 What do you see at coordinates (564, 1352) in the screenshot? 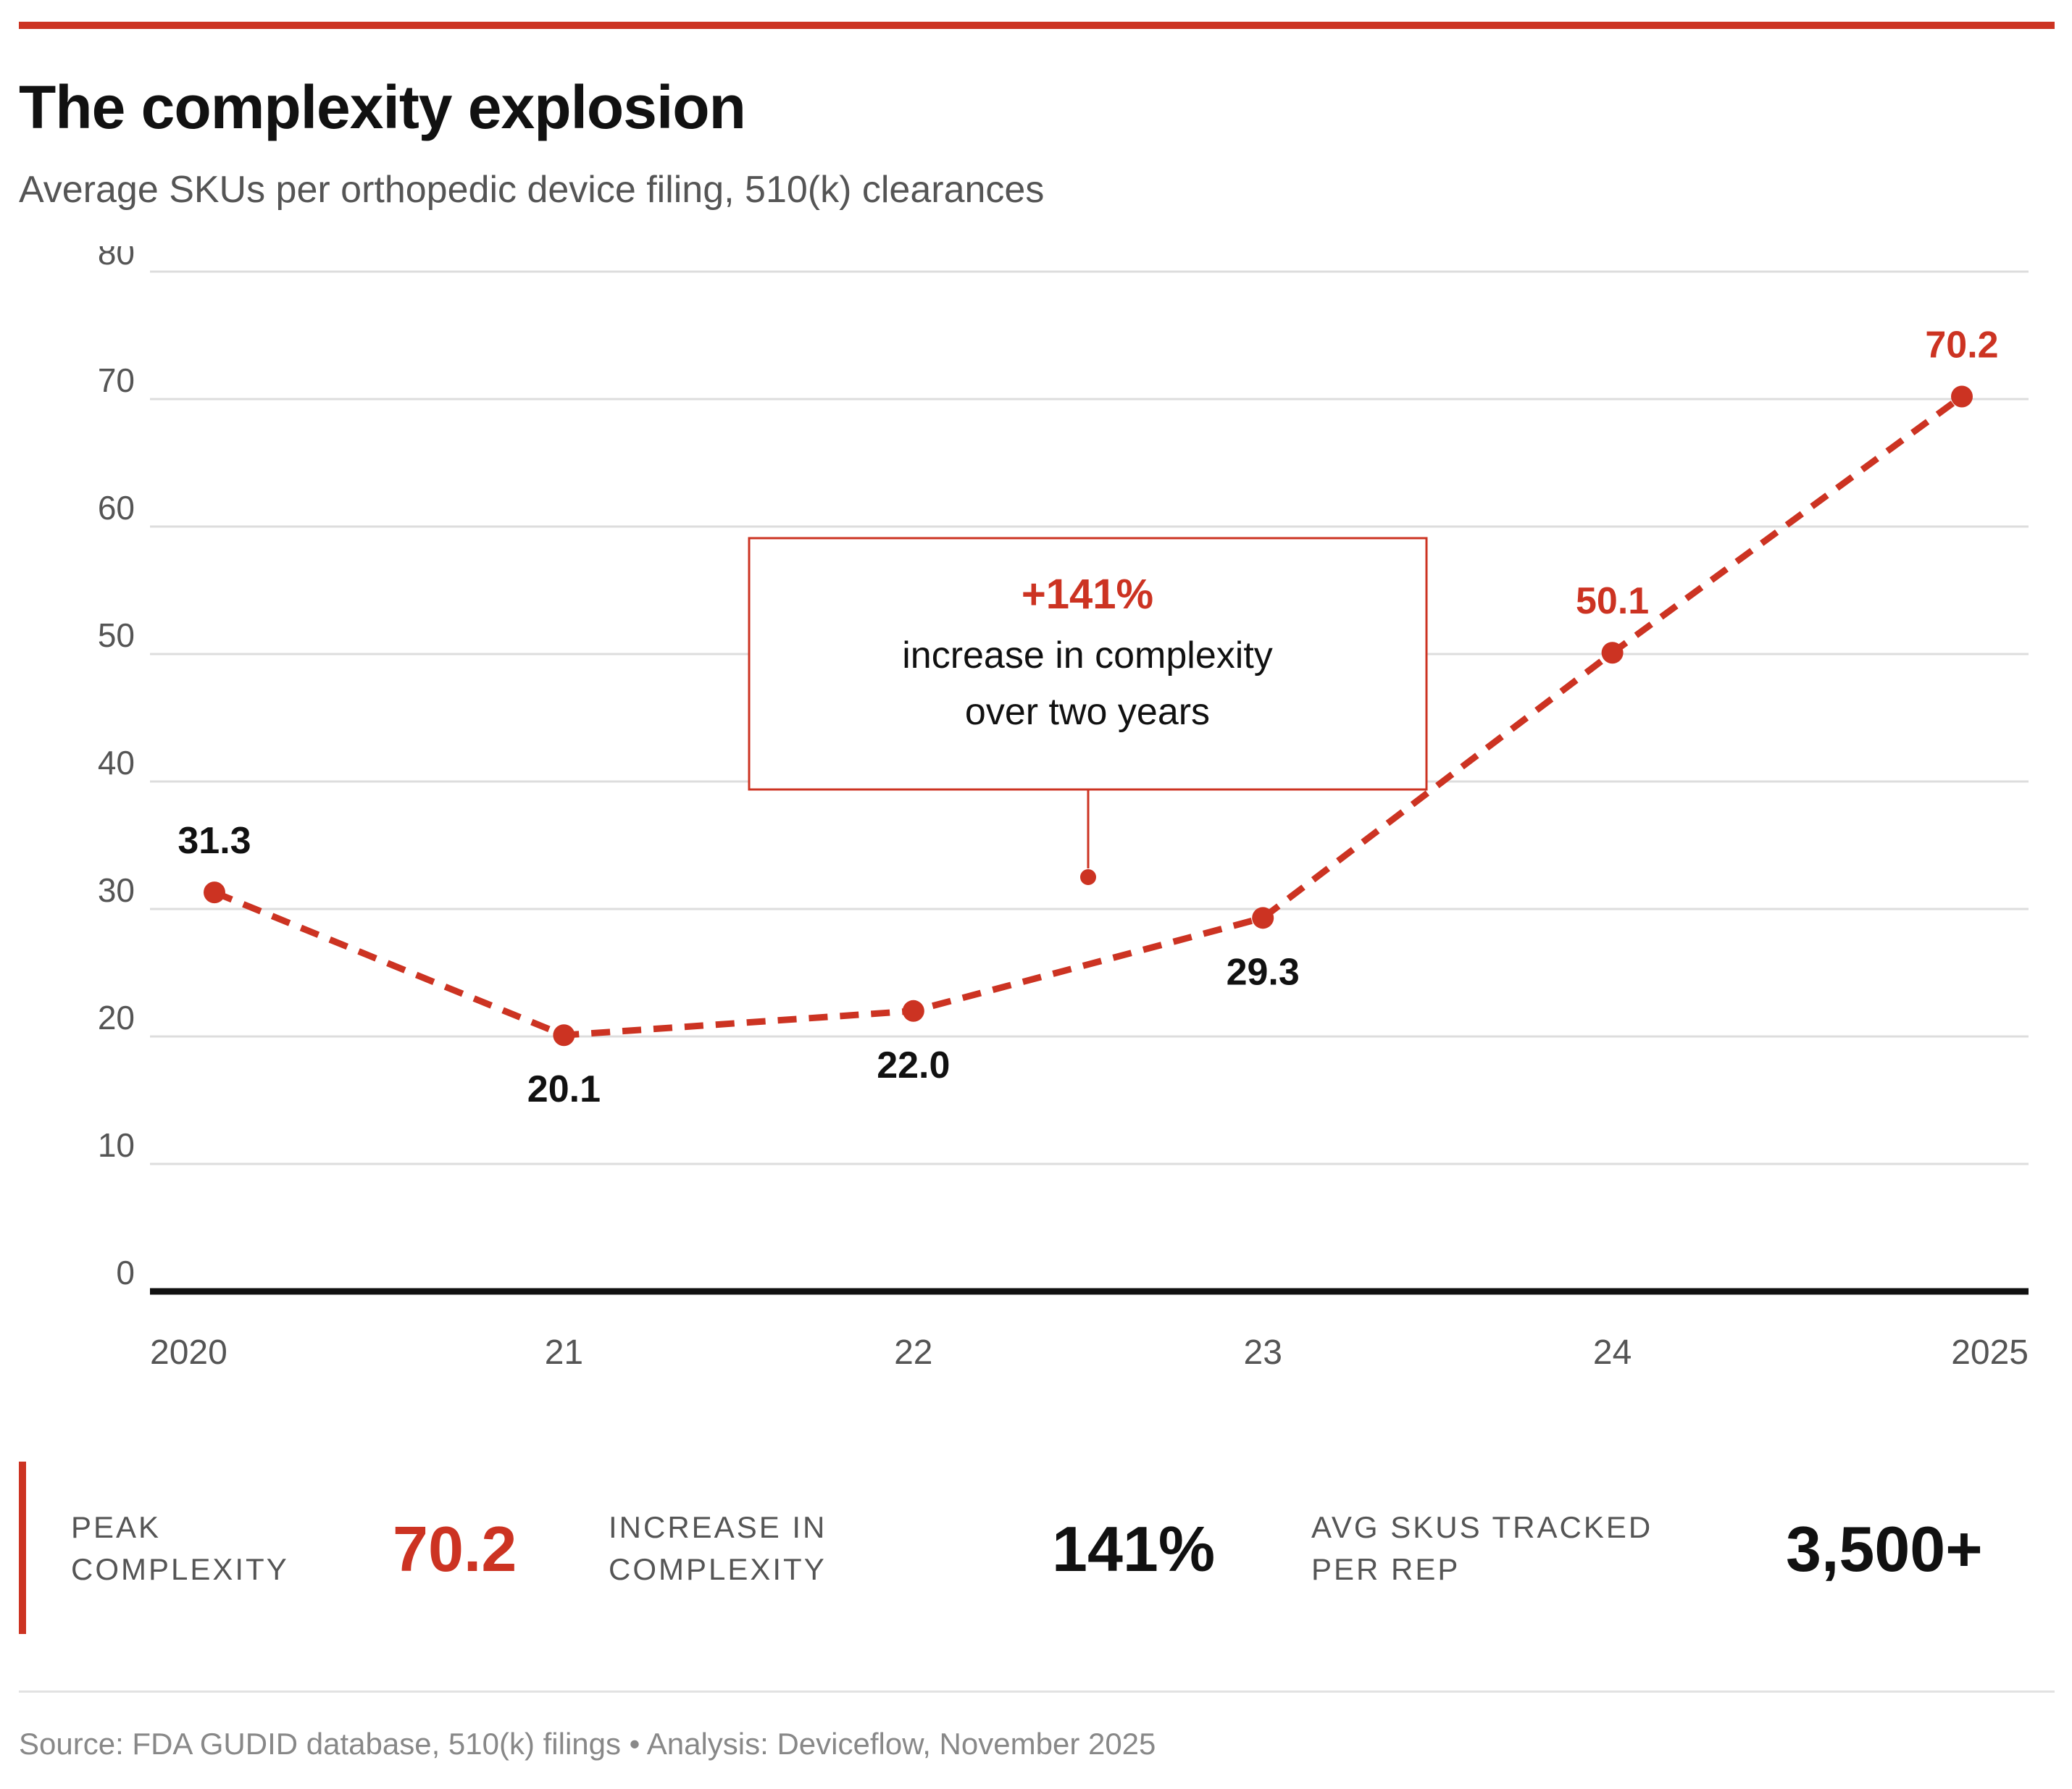
I see `x-tick-label: 21` at bounding box center [564, 1352].